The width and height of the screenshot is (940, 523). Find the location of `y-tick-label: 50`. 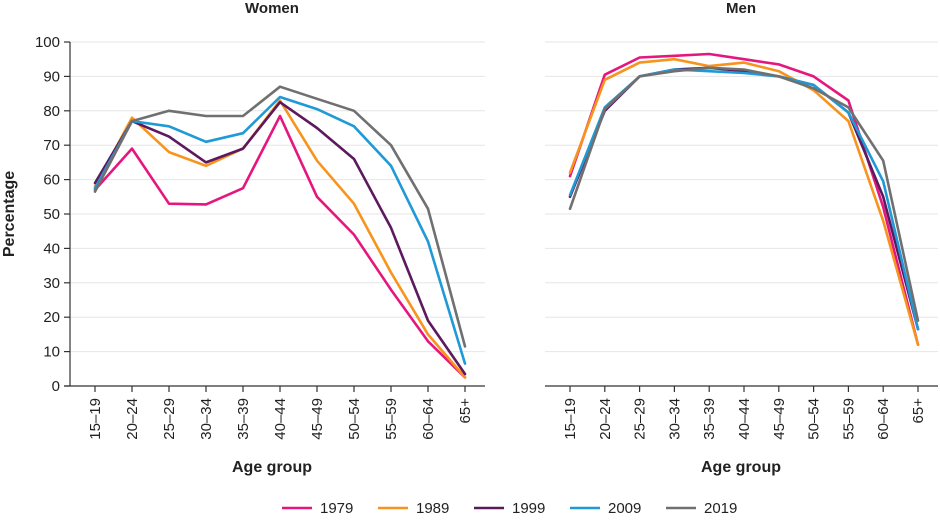

y-tick-label: 50 is located at coordinates (51, 214).